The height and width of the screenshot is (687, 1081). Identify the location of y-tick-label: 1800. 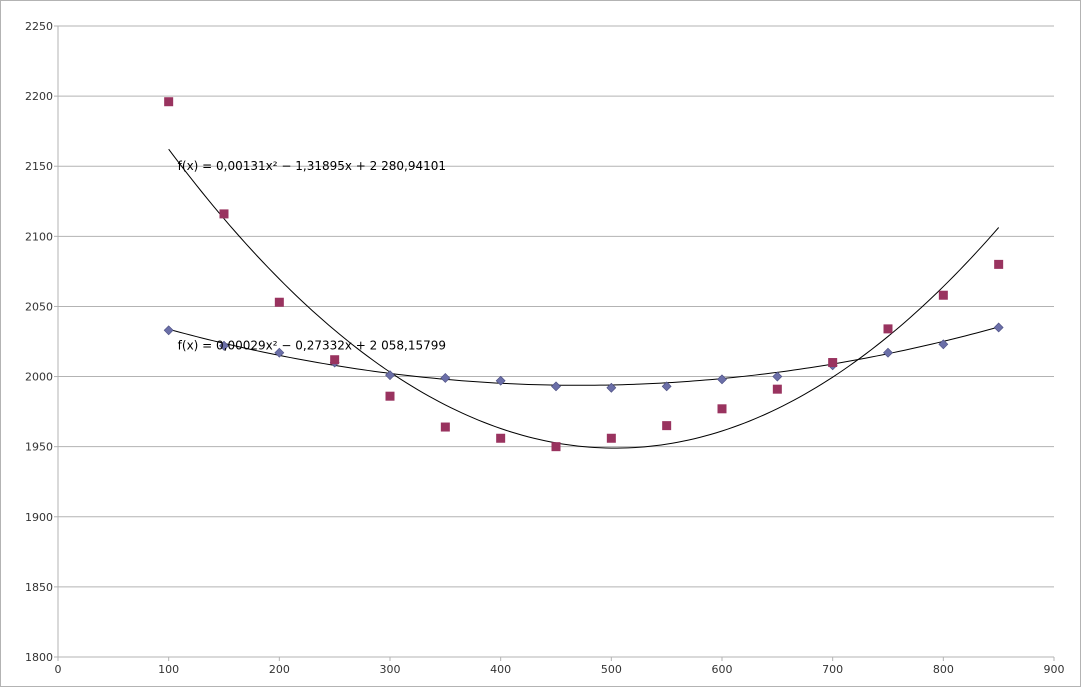
(39, 657).